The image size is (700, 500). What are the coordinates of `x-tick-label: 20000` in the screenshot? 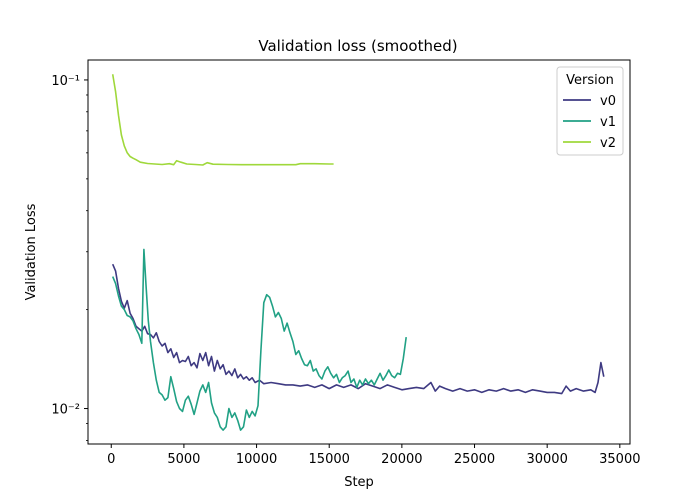 It's located at (401, 459).